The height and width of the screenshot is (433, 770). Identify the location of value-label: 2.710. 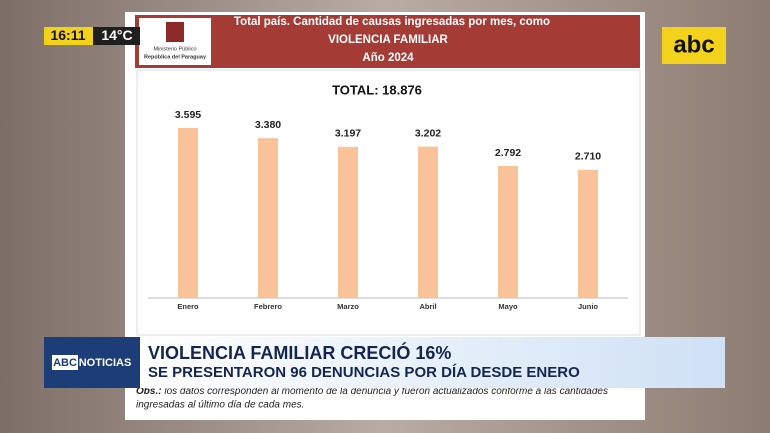
(588, 157).